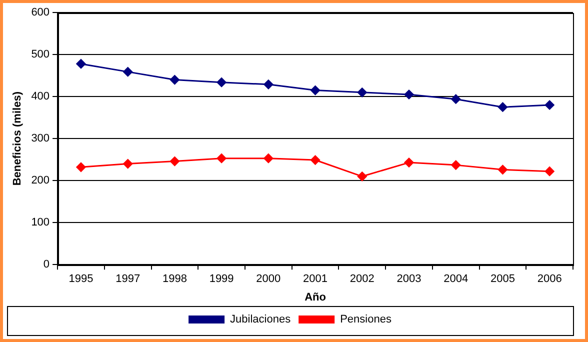 The width and height of the screenshot is (588, 342). Describe the element at coordinates (81, 279) in the screenshot. I see `x-tick-label: 1995` at that location.